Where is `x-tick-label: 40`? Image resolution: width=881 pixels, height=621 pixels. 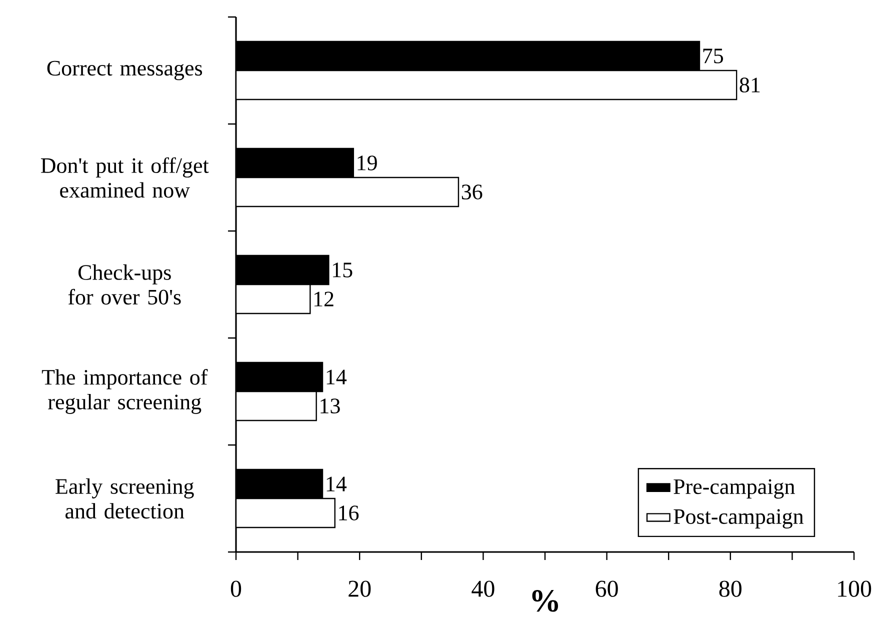 x-tick-label: 40 is located at coordinates (483, 588).